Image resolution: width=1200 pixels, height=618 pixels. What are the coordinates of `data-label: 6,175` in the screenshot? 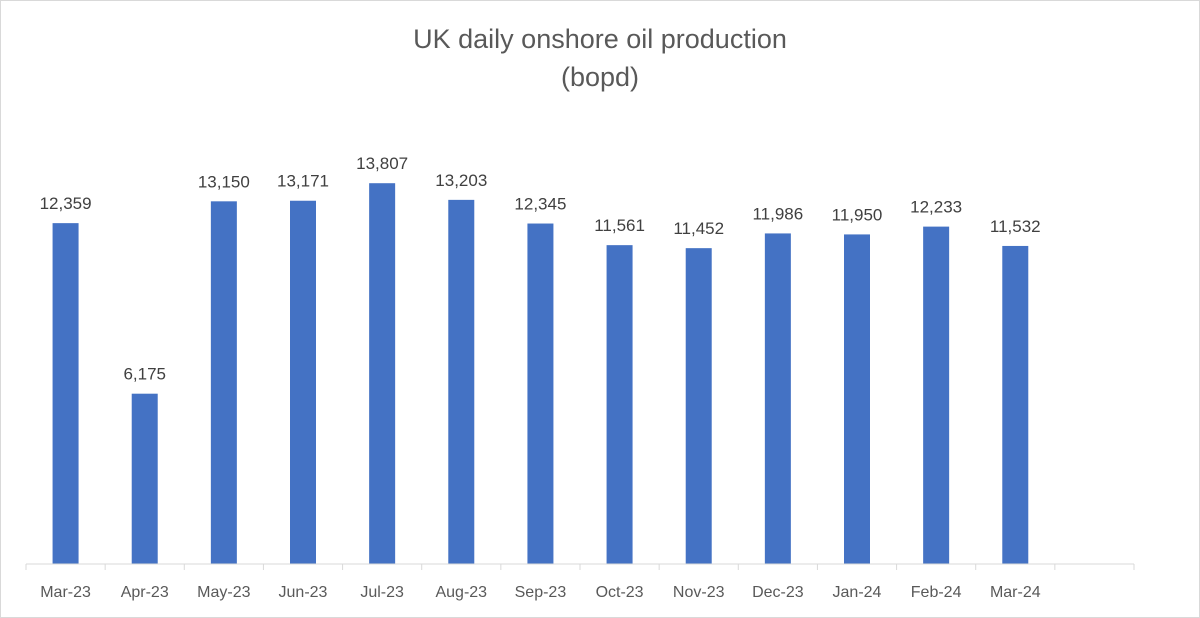 It's located at (144, 374).